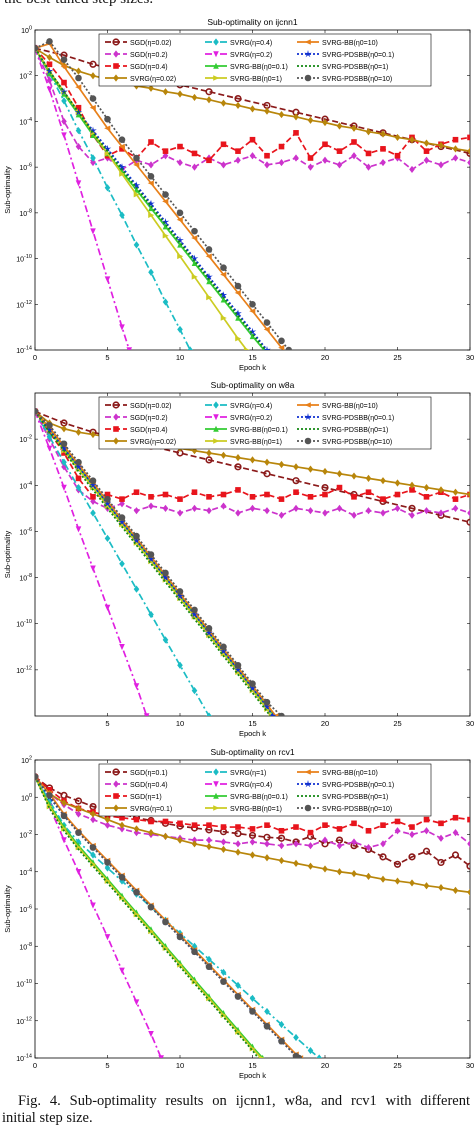 This screenshot has height=1143, width=474. Describe the element at coordinates (325, 1065) in the screenshot. I see `x-tick-label: 20` at that location.